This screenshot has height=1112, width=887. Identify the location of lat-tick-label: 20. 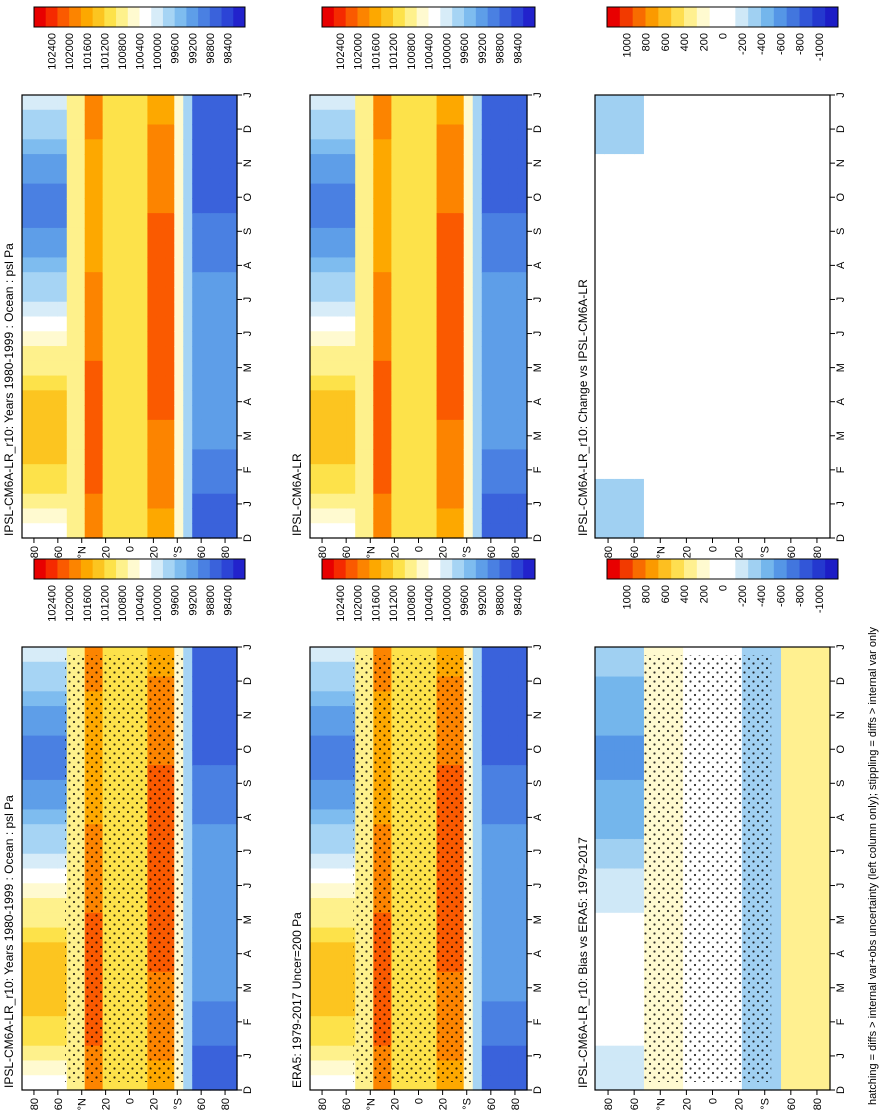
(107, 552).